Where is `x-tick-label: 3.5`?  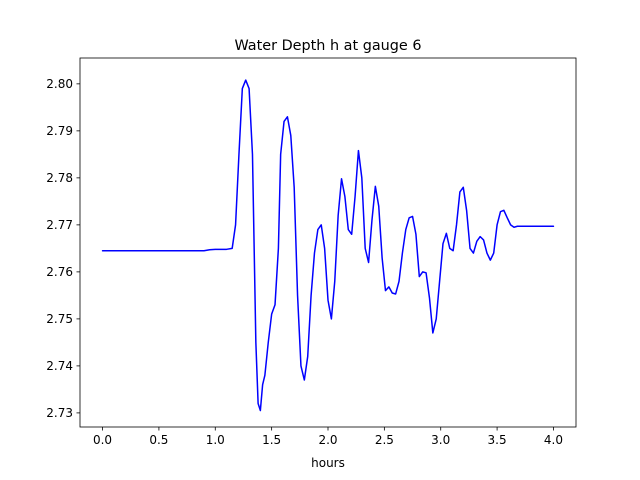
x-tick-label: 3.5 is located at coordinates (497, 440).